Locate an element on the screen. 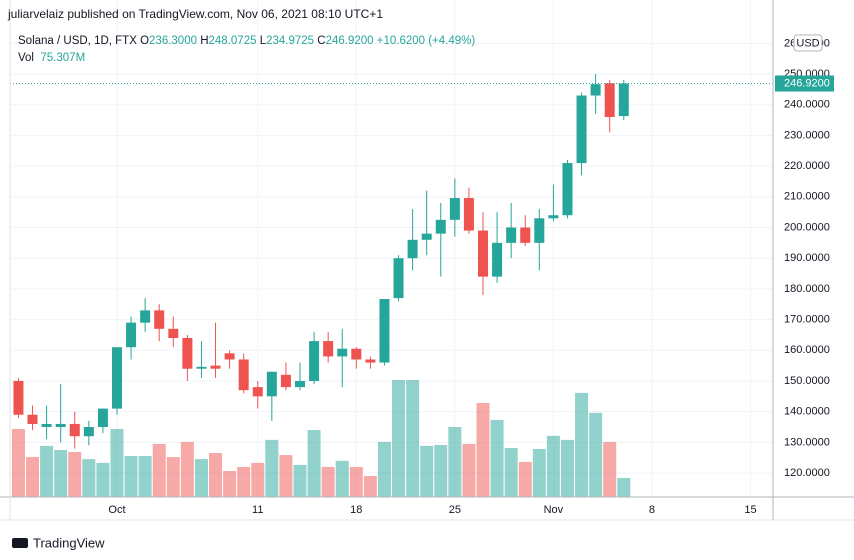 The height and width of the screenshot is (560, 854). y-tick-label: 220.0000 is located at coordinates (807, 166).